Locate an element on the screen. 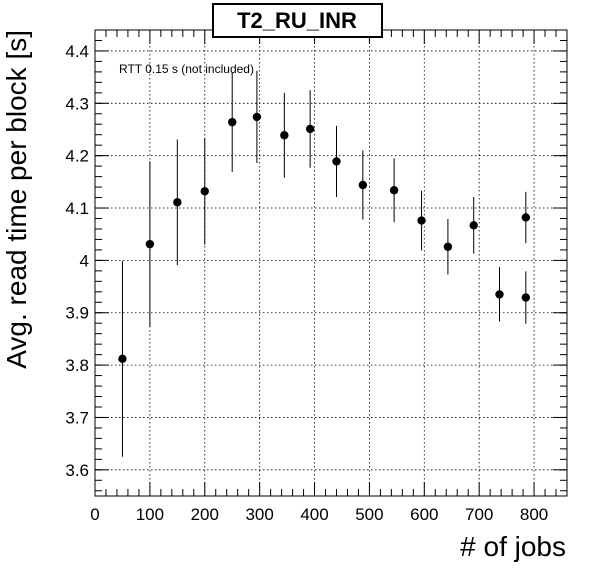 The height and width of the screenshot is (572, 596). x-tick-label: 100 is located at coordinates (150, 514).